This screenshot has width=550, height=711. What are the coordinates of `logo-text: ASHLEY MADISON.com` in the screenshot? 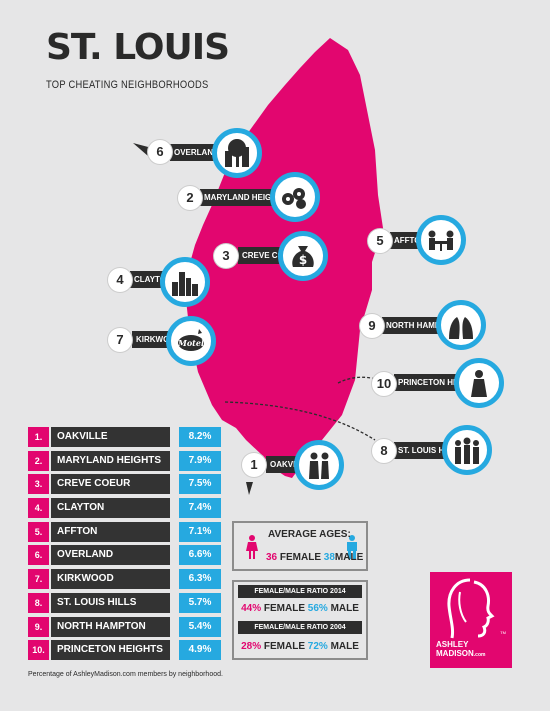 It's located at (460, 650).